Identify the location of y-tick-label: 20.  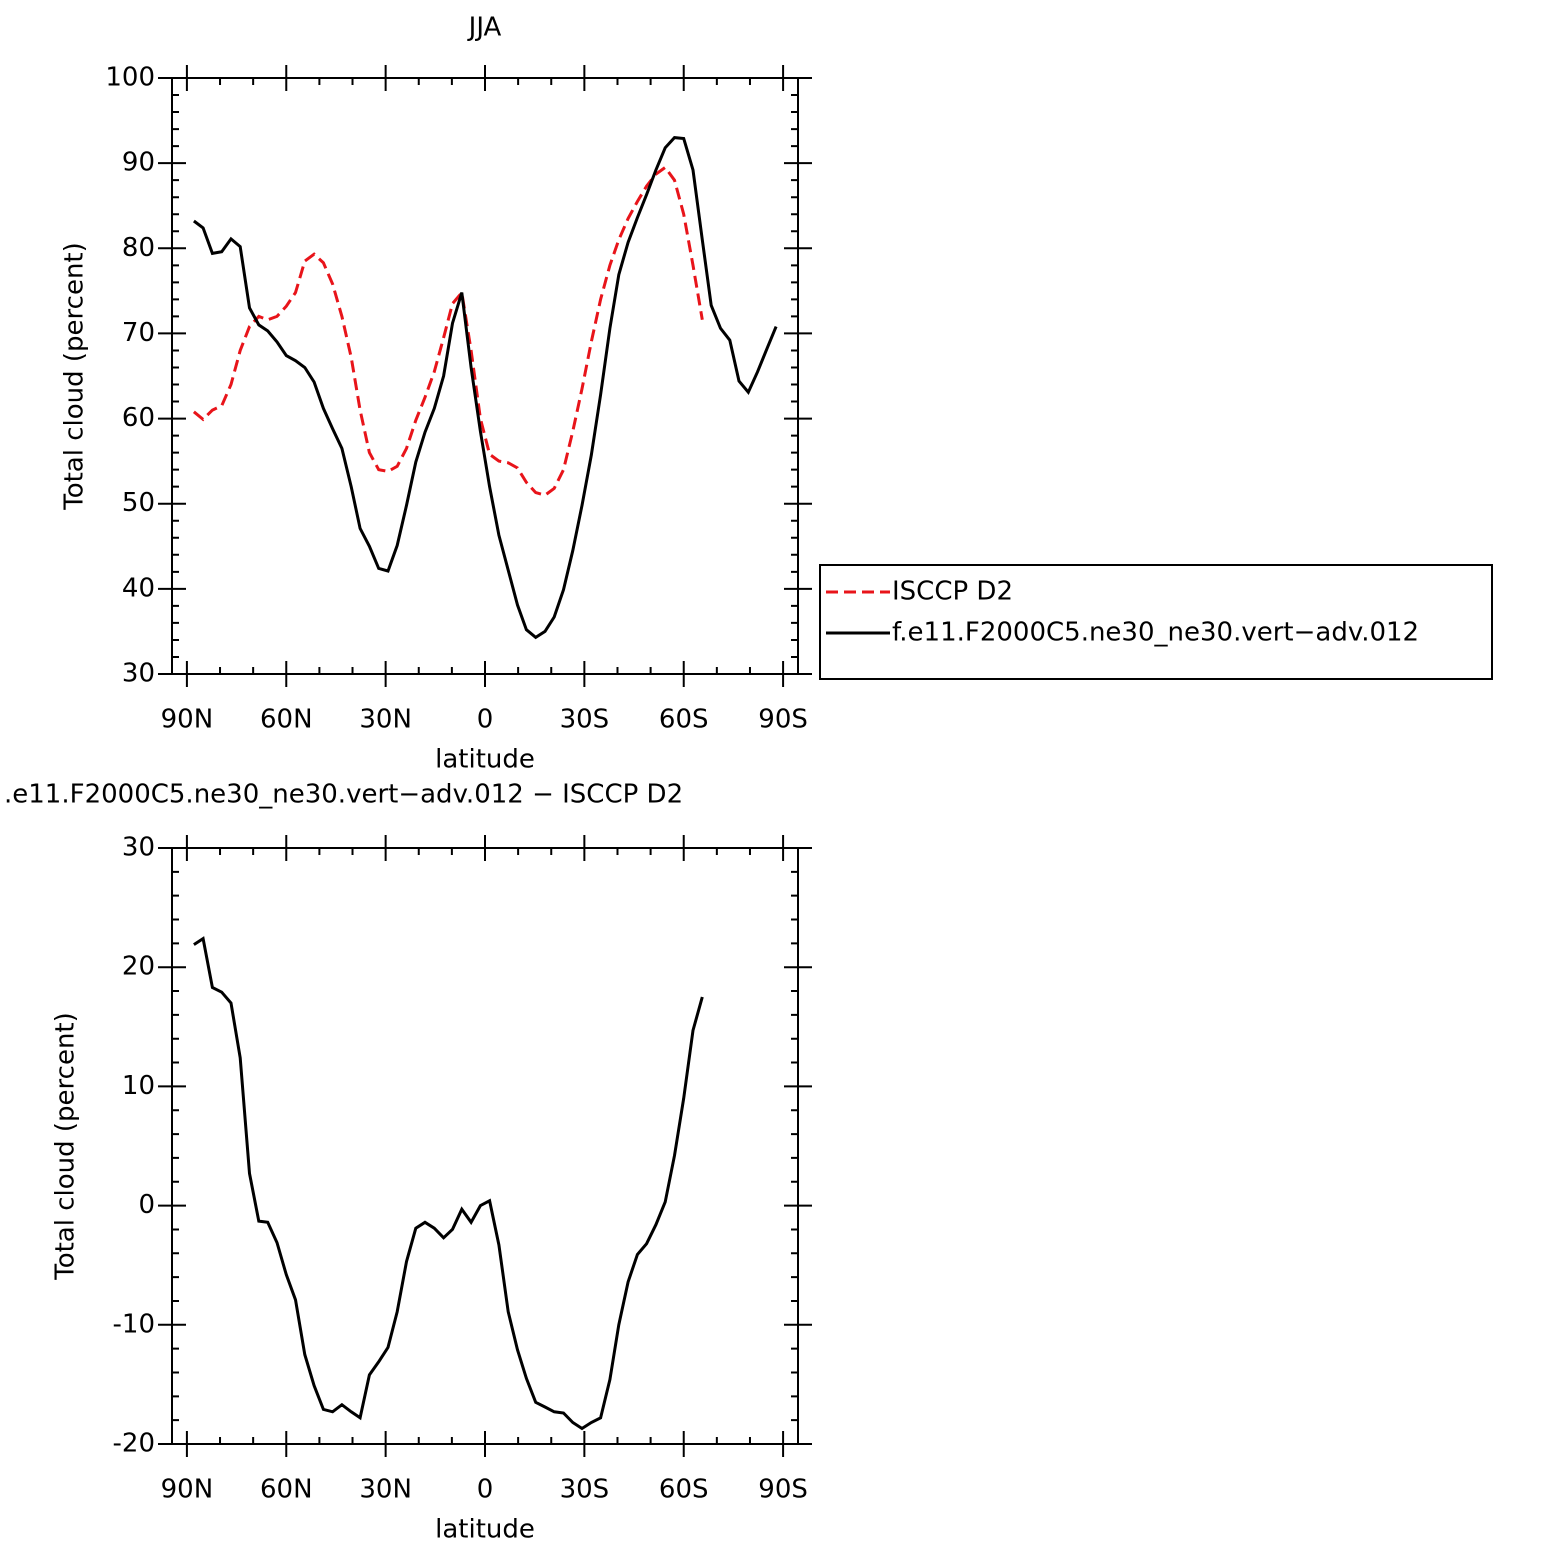
(138, 967).